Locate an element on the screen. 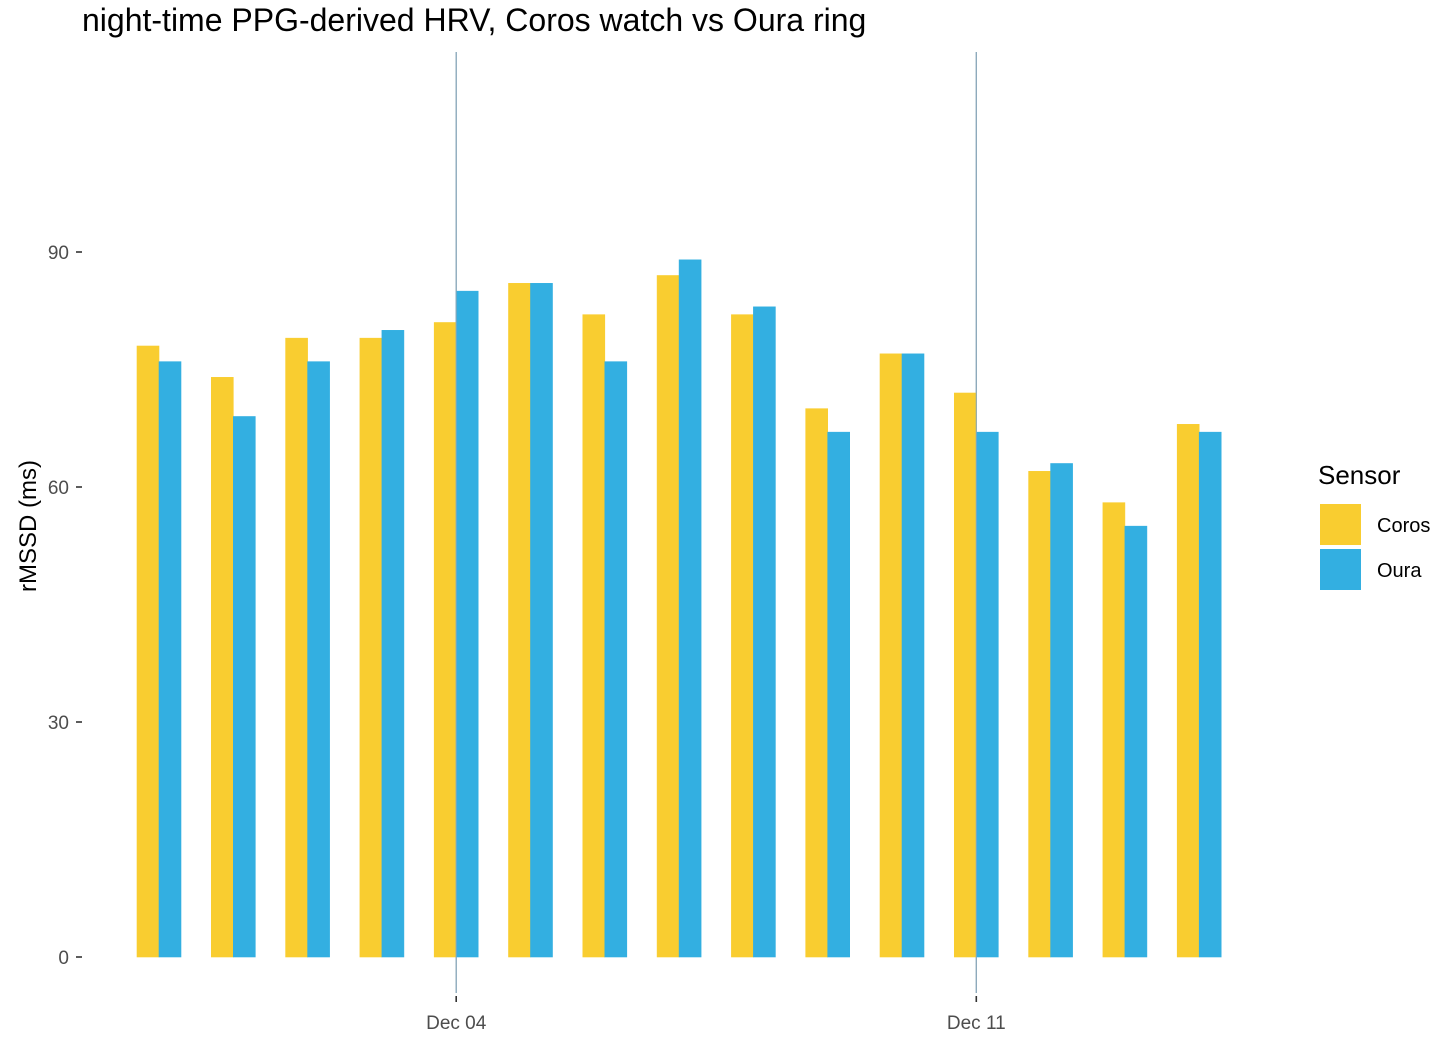 This screenshot has width=1456, height=1039. legend-label-coros: Coros is located at coordinates (1403, 526).